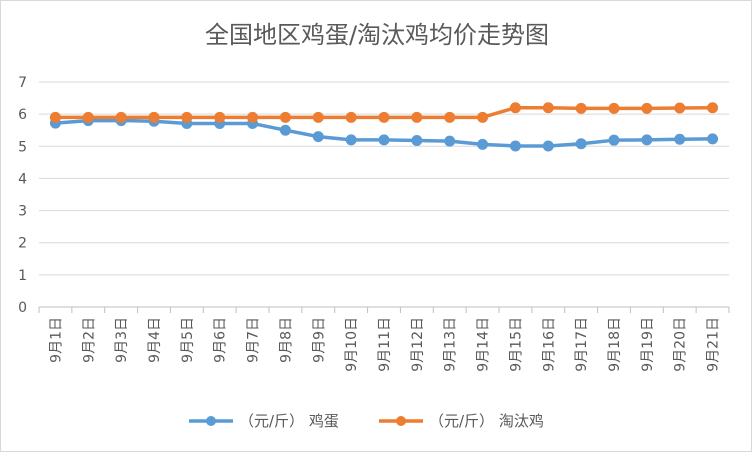 The height and width of the screenshot is (453, 752). I want to click on x-tick-label: 9月20日, so click(681, 344).